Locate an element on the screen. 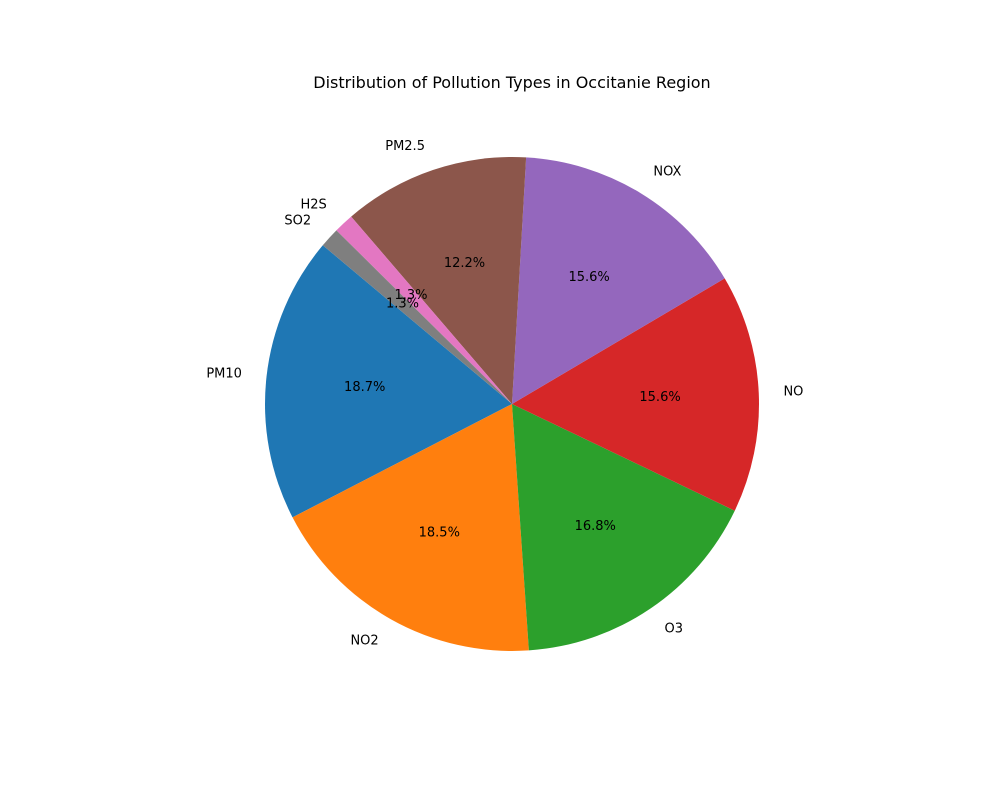 The height and width of the screenshot is (800, 1000). slice-percent-label: 12.2% is located at coordinates (464, 263).